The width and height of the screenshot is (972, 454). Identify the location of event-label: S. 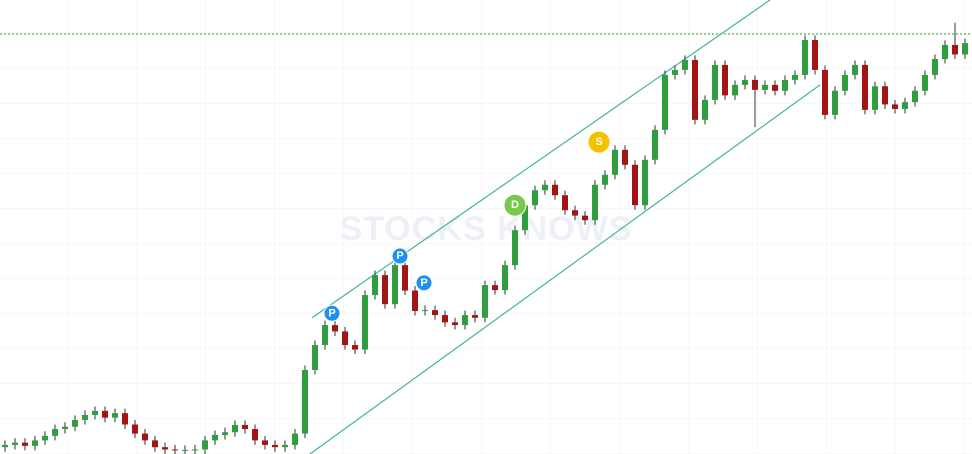
(598, 142).